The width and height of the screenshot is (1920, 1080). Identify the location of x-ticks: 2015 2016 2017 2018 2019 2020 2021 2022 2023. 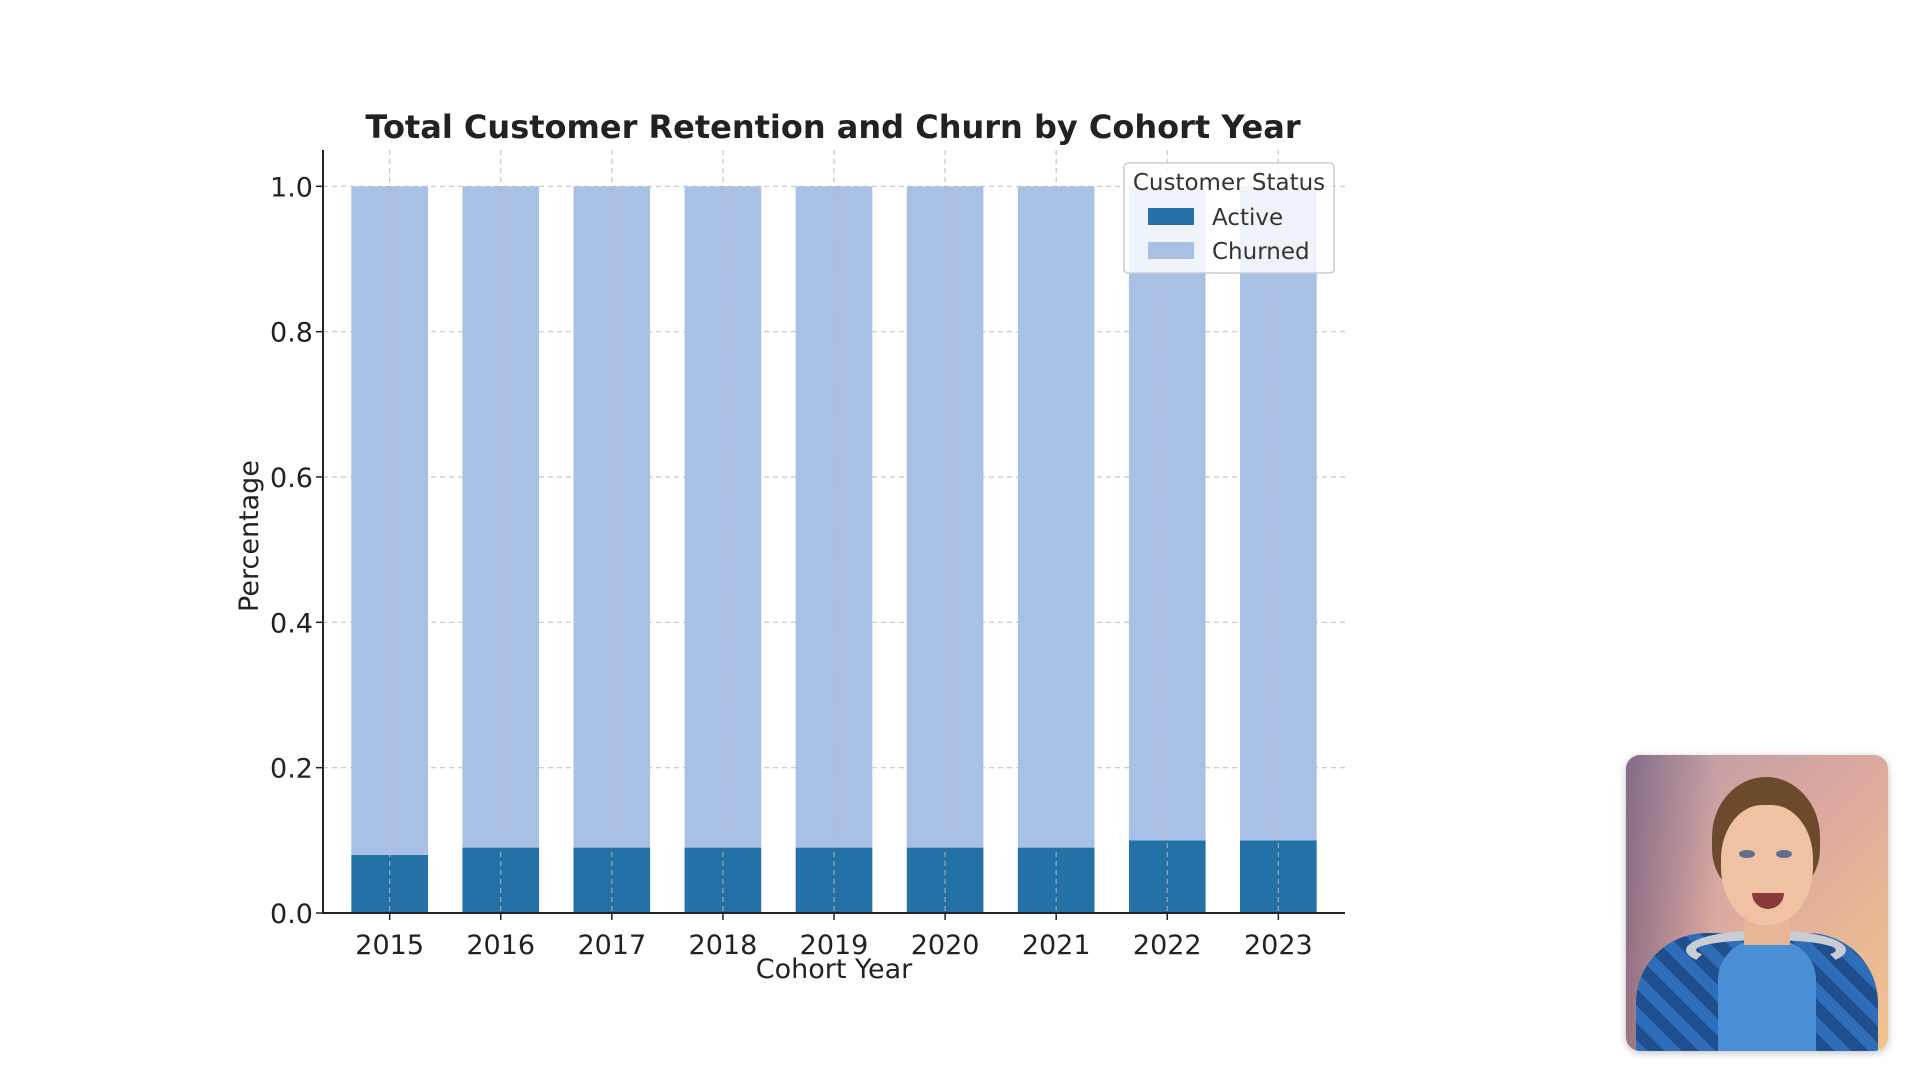
(834, 937).